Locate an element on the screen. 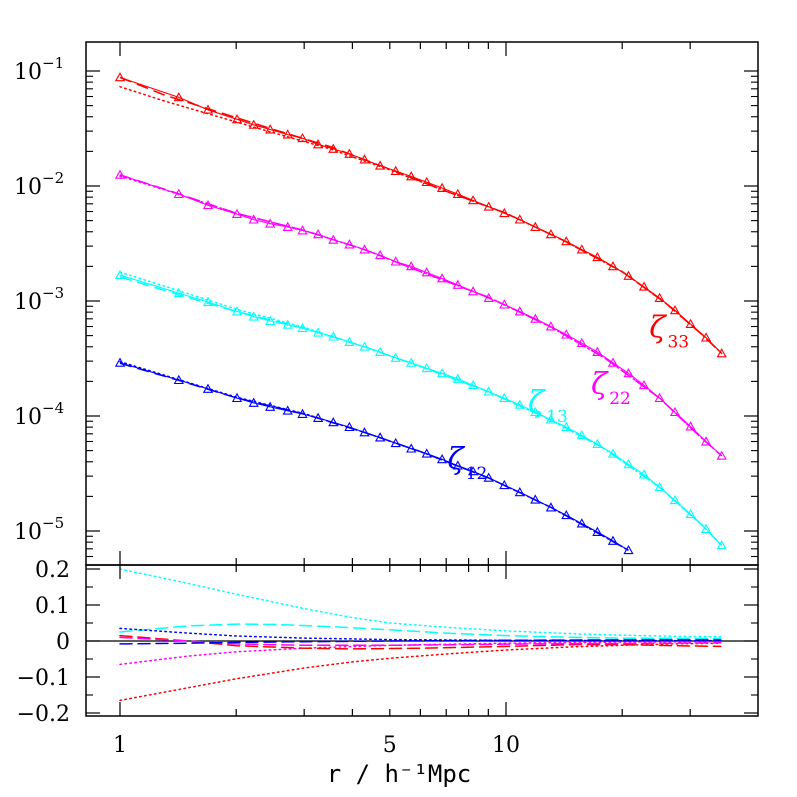  y-tick-label: 10⁻¹ is located at coordinates (39, 69).